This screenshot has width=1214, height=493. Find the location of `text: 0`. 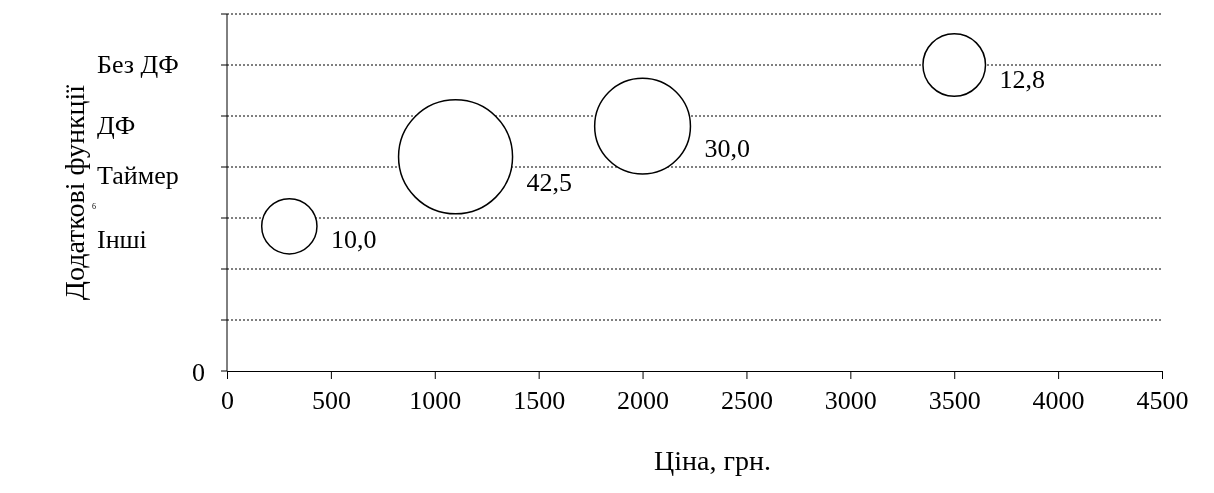

text: 0 is located at coordinates (198, 372).